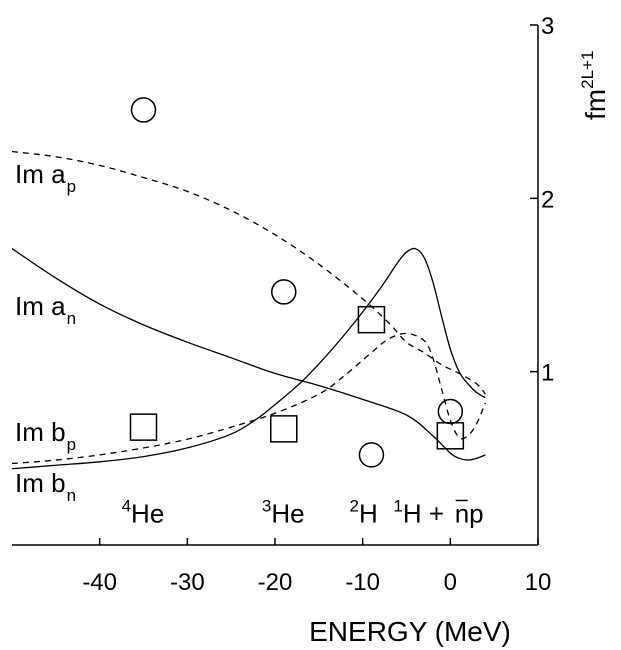  I want to click on series-label: Im bn, so click(45, 486).